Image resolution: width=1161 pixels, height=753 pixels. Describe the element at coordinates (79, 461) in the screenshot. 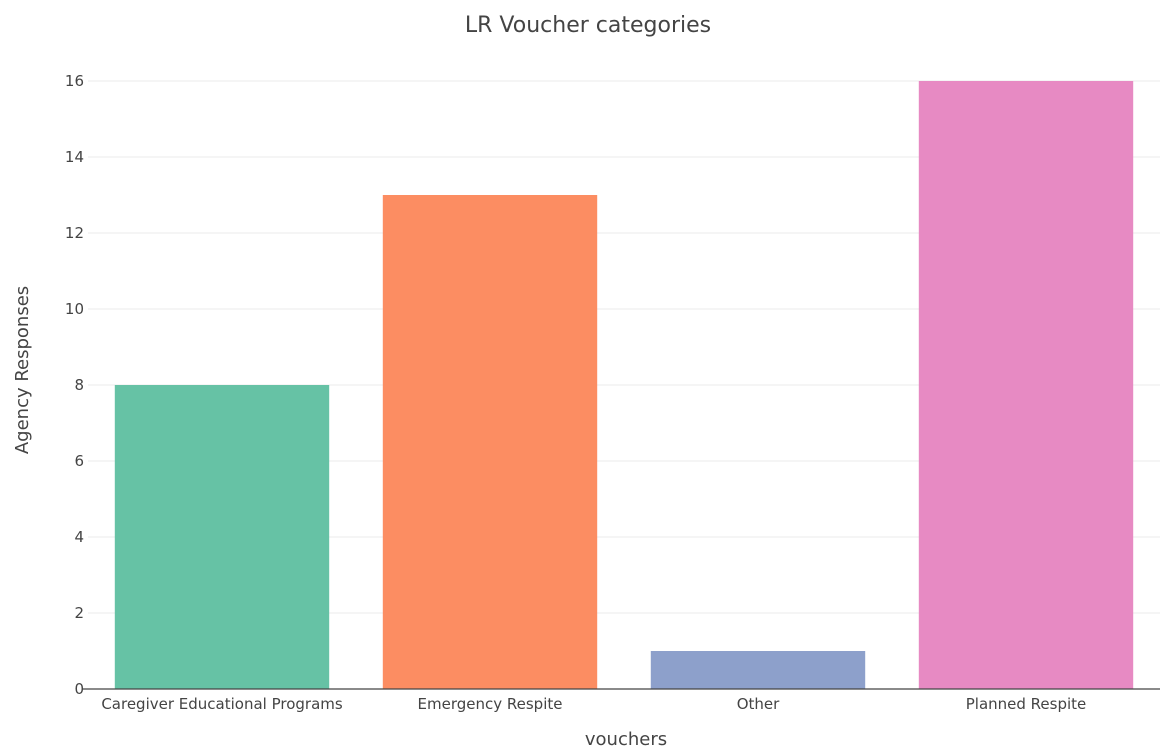

I see `y-tick-label: 6` at that location.